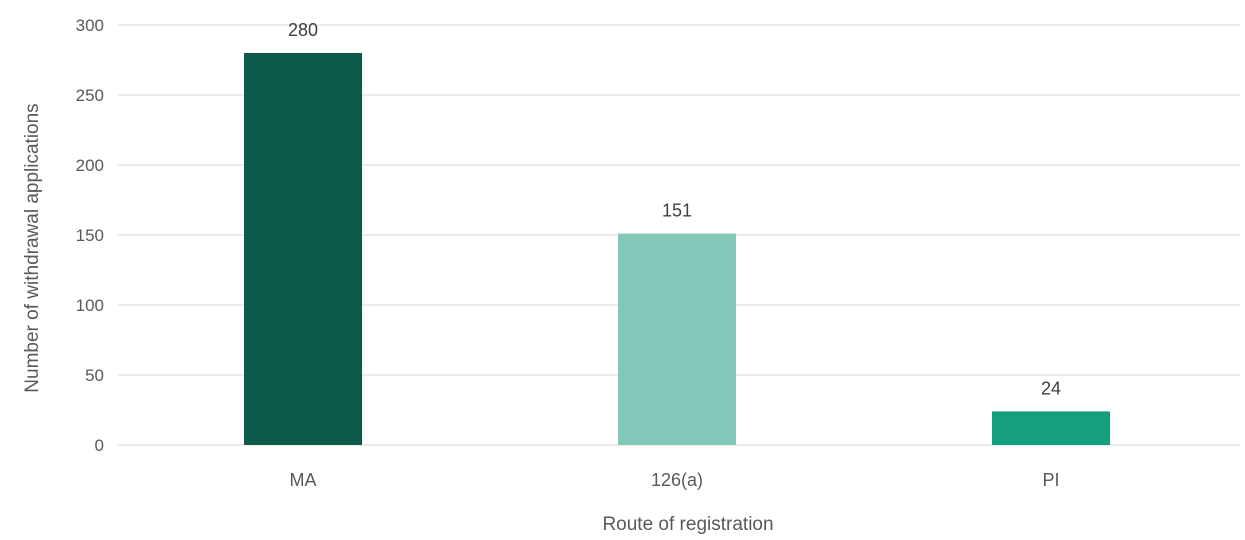 Image resolution: width=1245 pixels, height=540 pixels. I want to click on data-label: 280, so click(303, 30).